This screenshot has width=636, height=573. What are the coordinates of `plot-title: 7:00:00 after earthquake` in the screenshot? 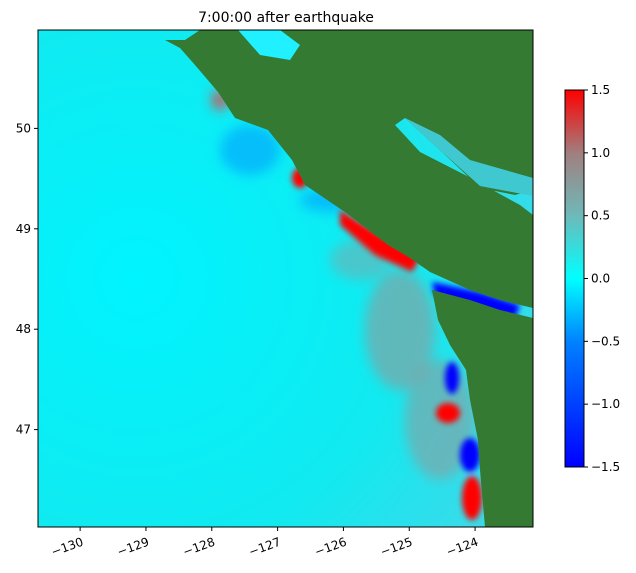 It's located at (286, 18).